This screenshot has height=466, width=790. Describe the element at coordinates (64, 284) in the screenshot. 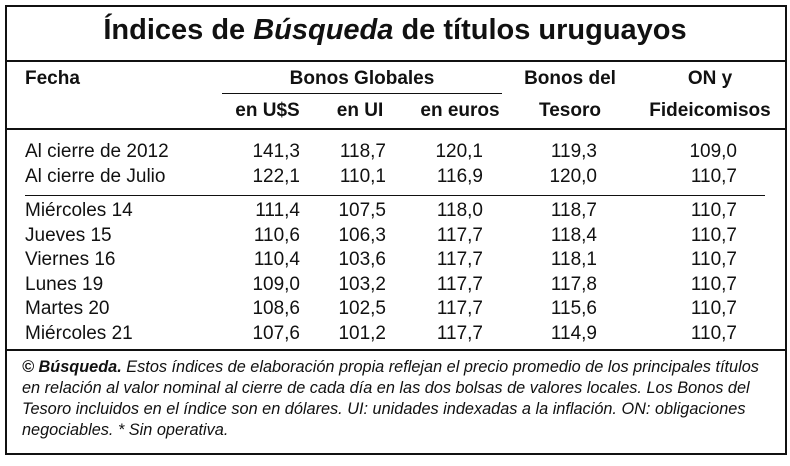

I see `row-label: Lunes 19` at that location.